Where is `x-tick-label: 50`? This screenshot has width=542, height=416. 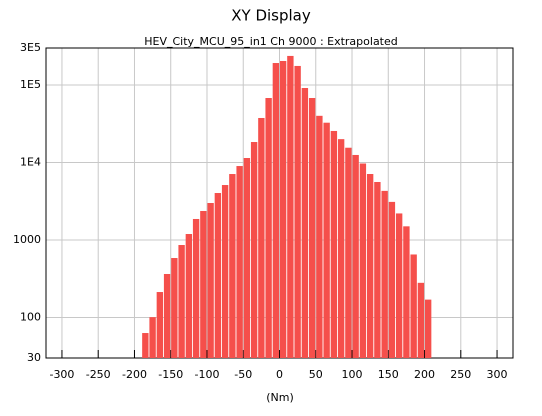 x-tick-label: 50 is located at coordinates (316, 374).